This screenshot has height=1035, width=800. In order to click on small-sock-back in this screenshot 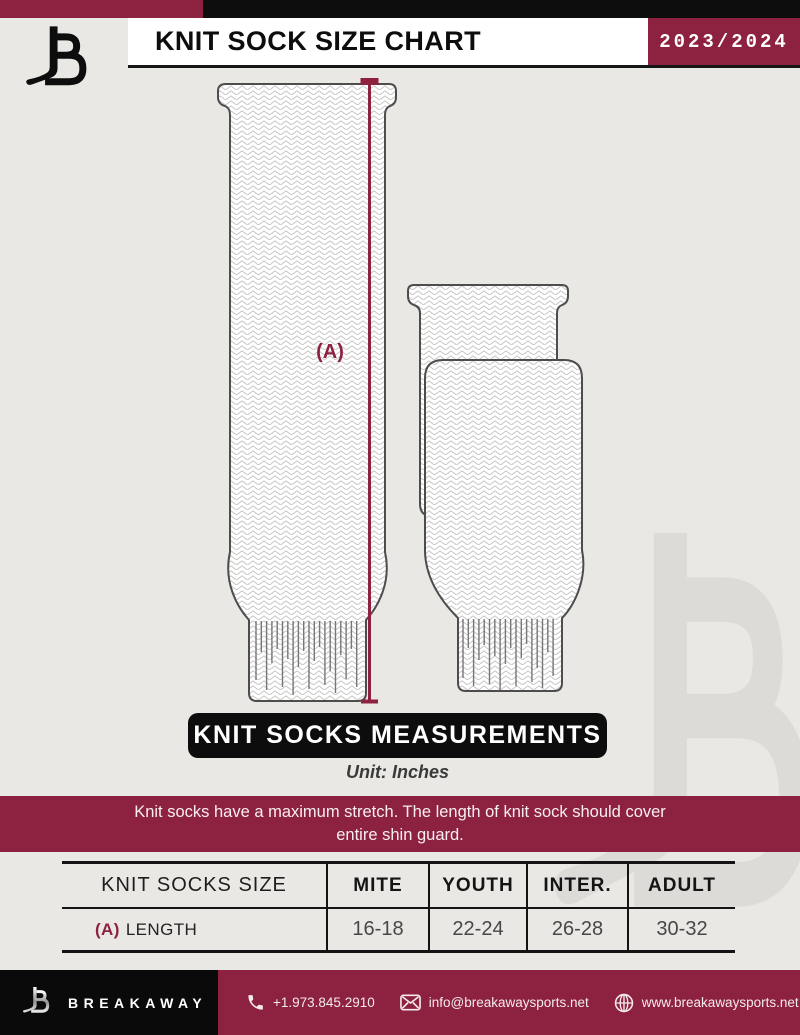, I will do `click(488, 400)`.